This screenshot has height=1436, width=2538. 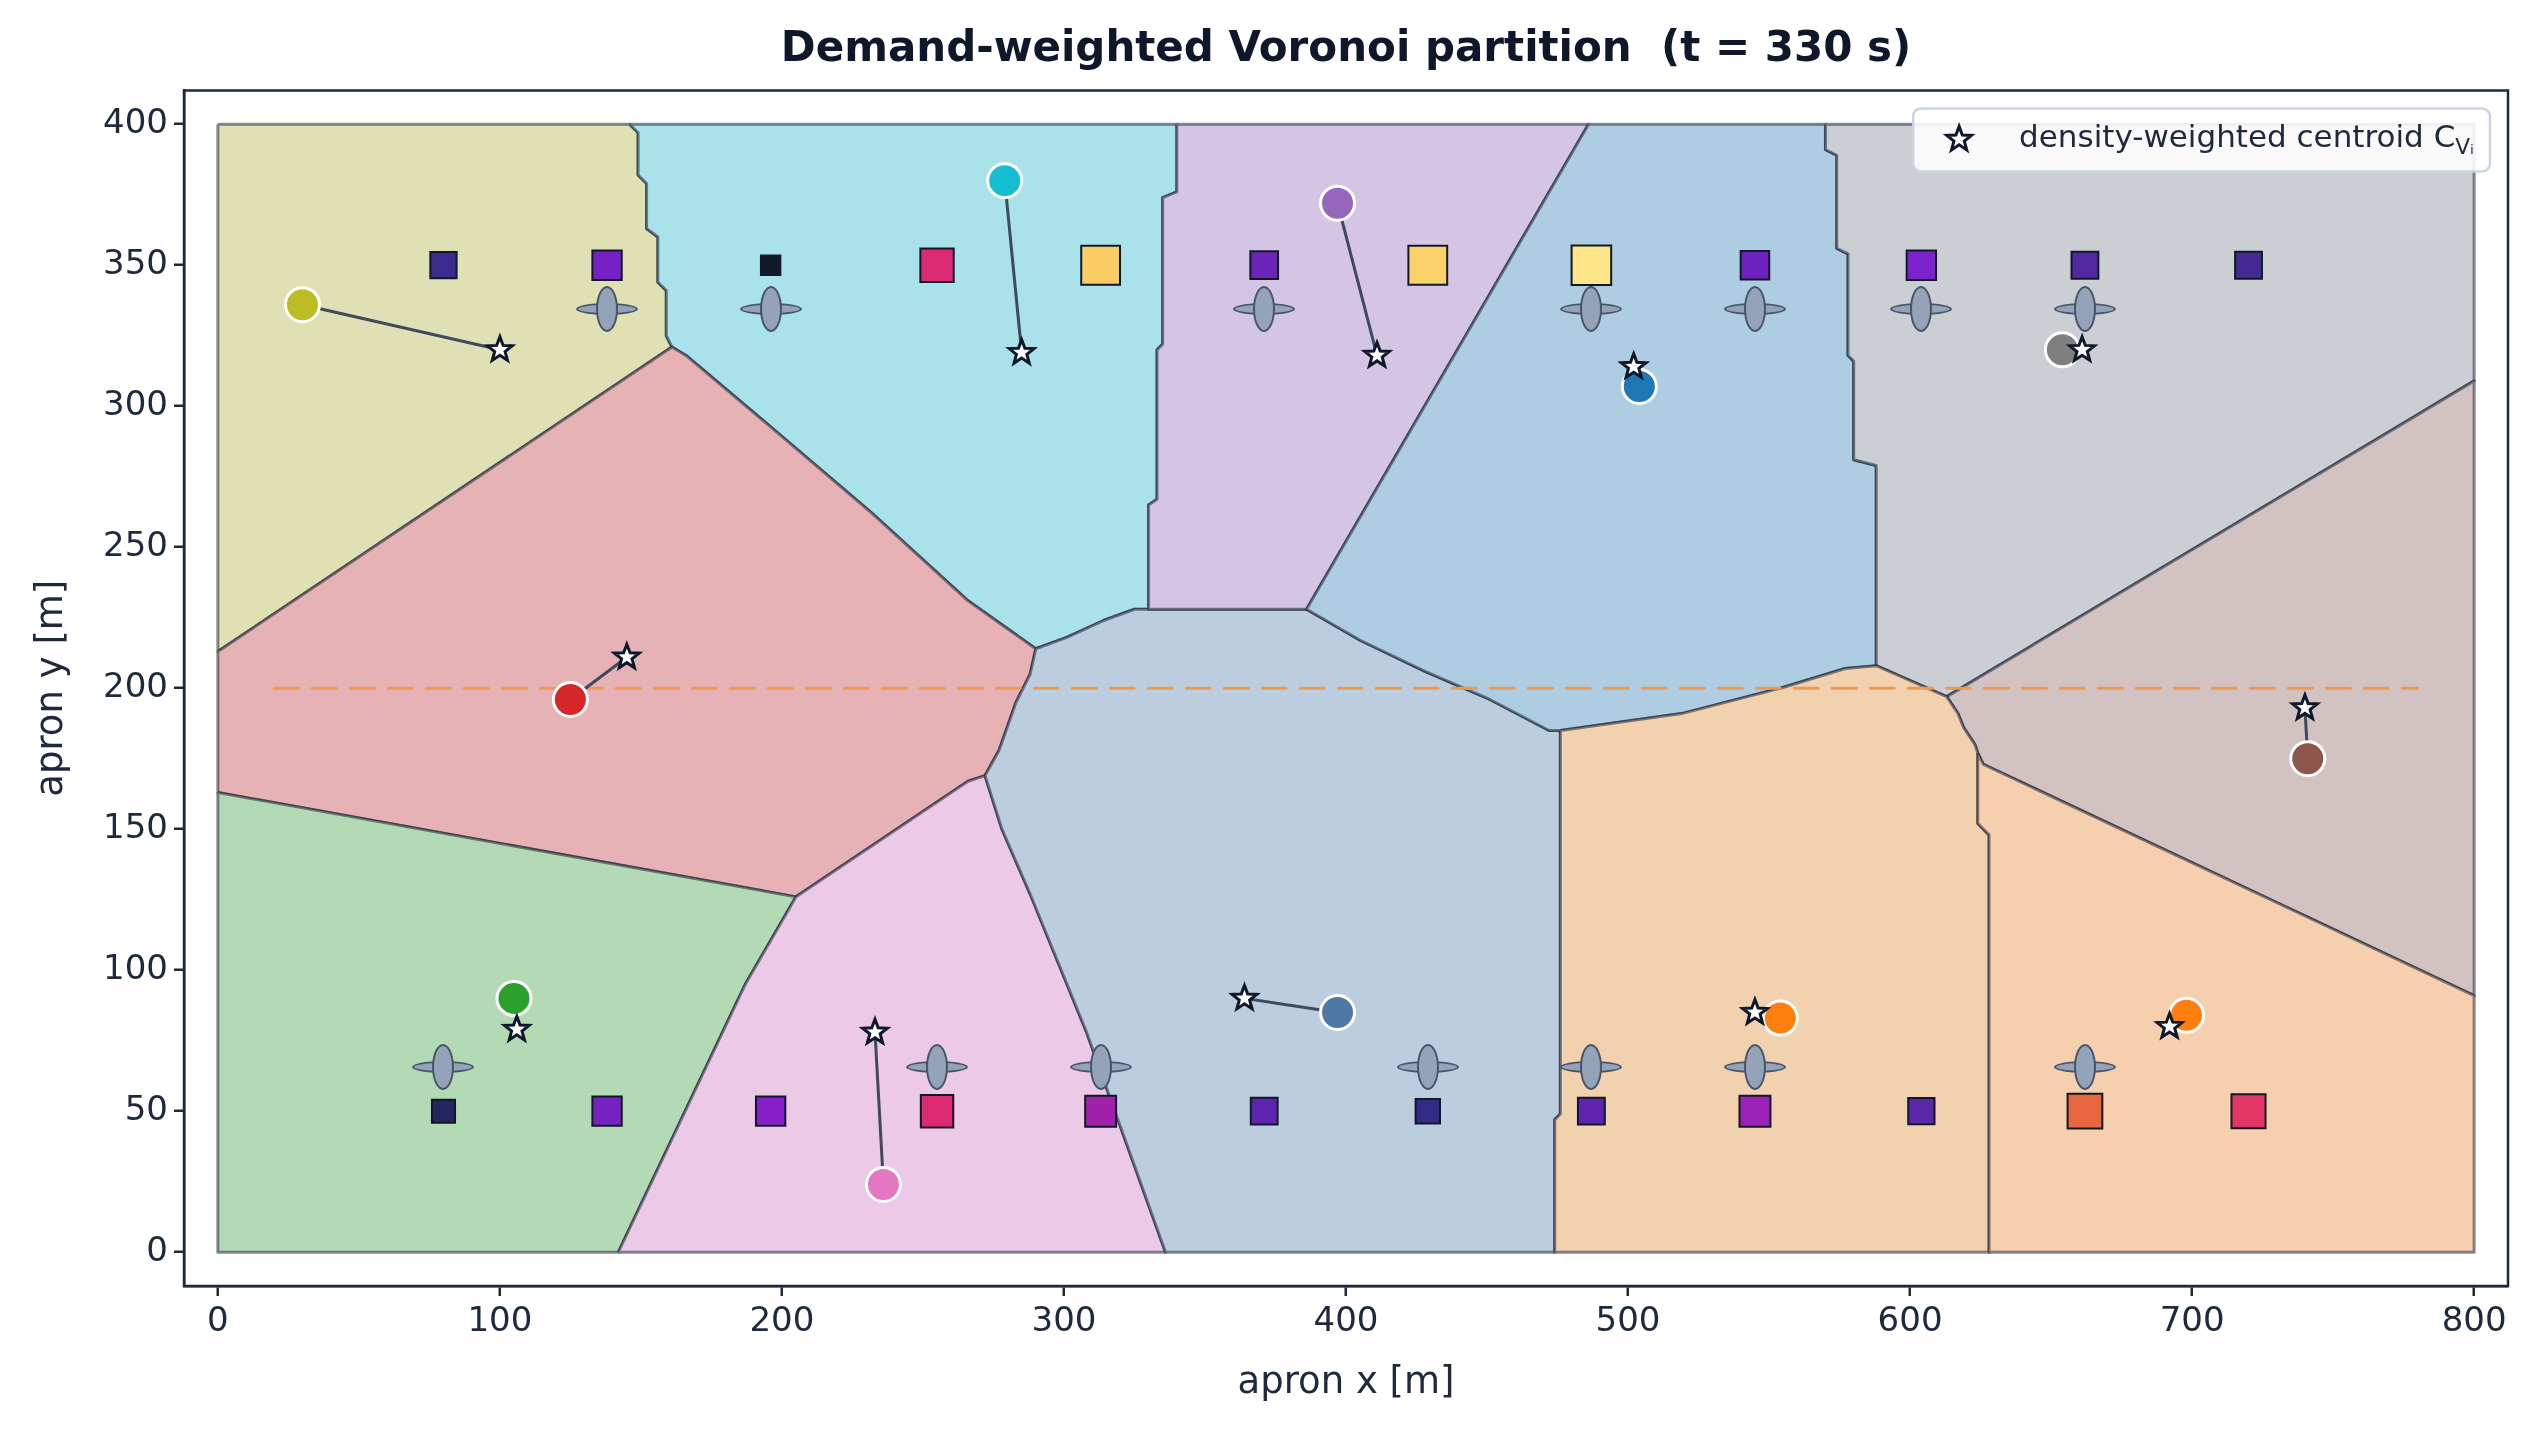 What do you see at coordinates (135, 685) in the screenshot?
I see `y-tick-label: 200` at bounding box center [135, 685].